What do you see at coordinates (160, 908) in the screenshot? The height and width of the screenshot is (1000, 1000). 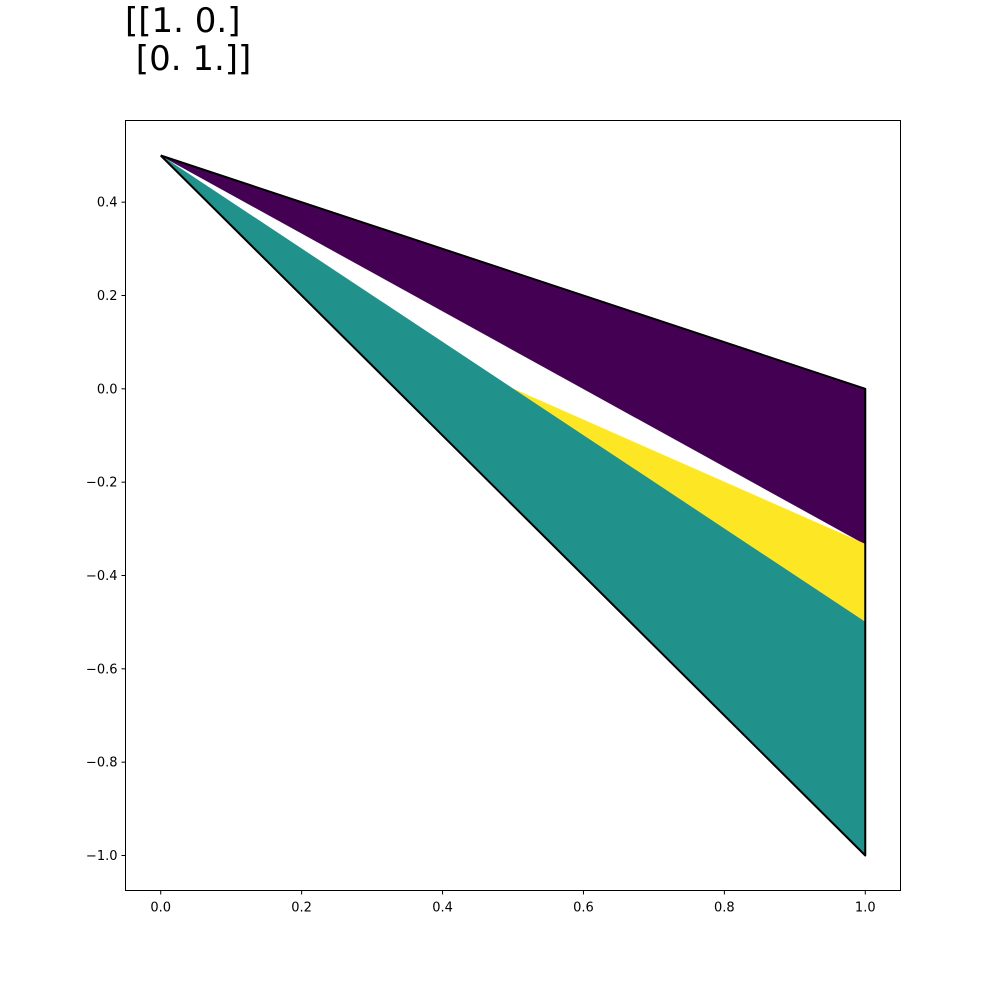 I see `x-tick-label: 0.0` at bounding box center [160, 908].